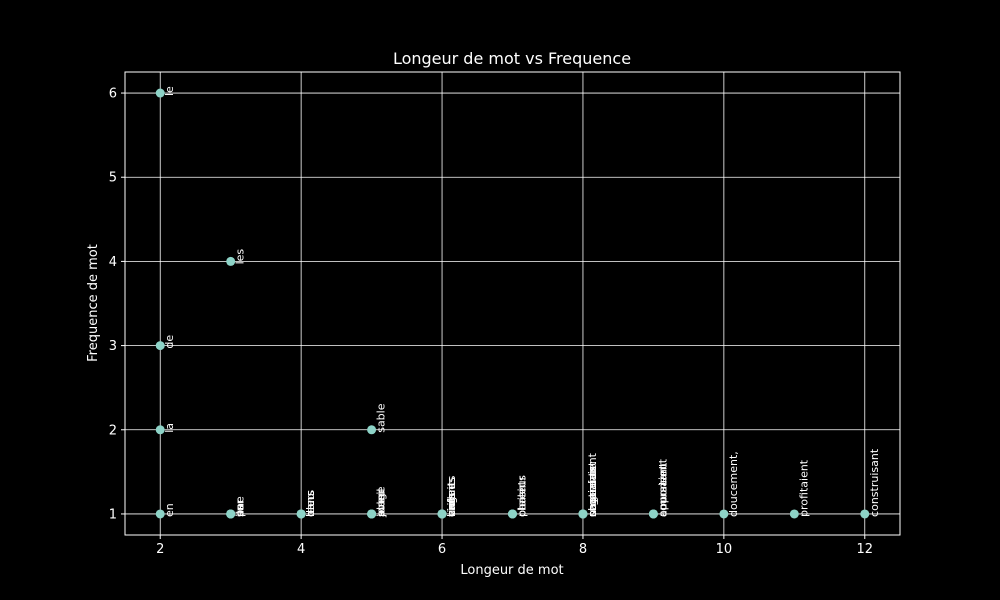 The height and width of the screenshot is (600, 1000). What do you see at coordinates (301, 549) in the screenshot?
I see `x-tick-label: 4` at bounding box center [301, 549].